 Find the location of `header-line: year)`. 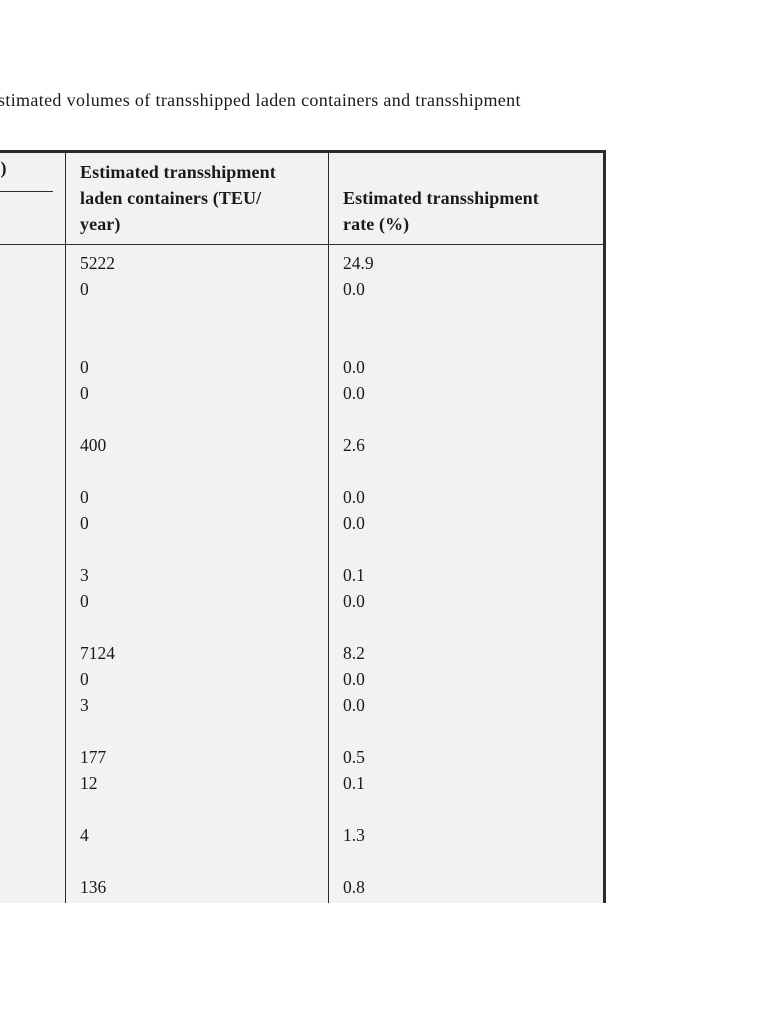

header-line: year) is located at coordinates (100, 224).